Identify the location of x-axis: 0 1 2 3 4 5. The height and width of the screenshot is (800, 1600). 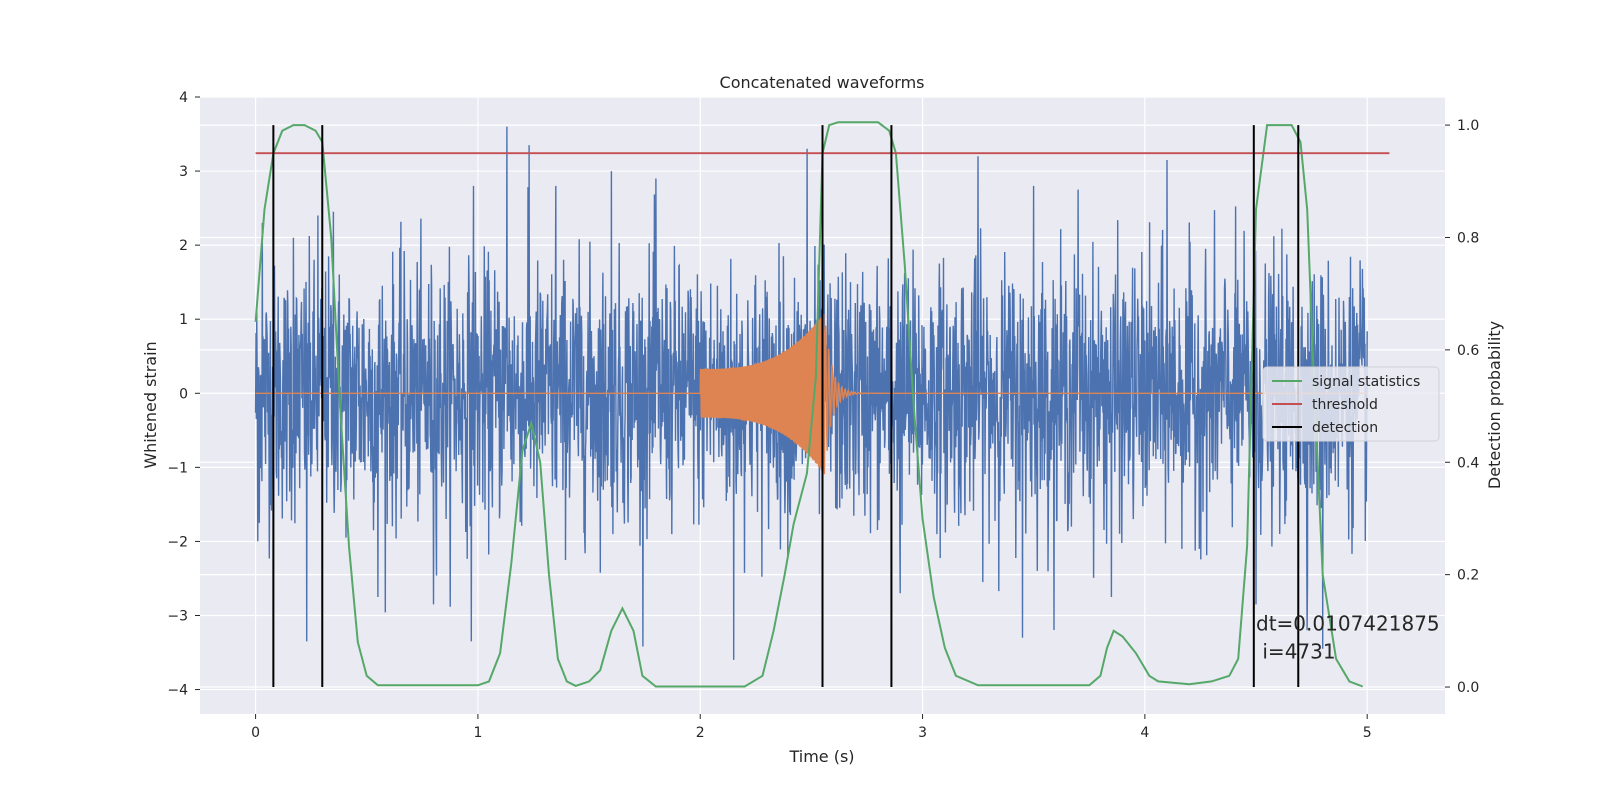
(811, 727).